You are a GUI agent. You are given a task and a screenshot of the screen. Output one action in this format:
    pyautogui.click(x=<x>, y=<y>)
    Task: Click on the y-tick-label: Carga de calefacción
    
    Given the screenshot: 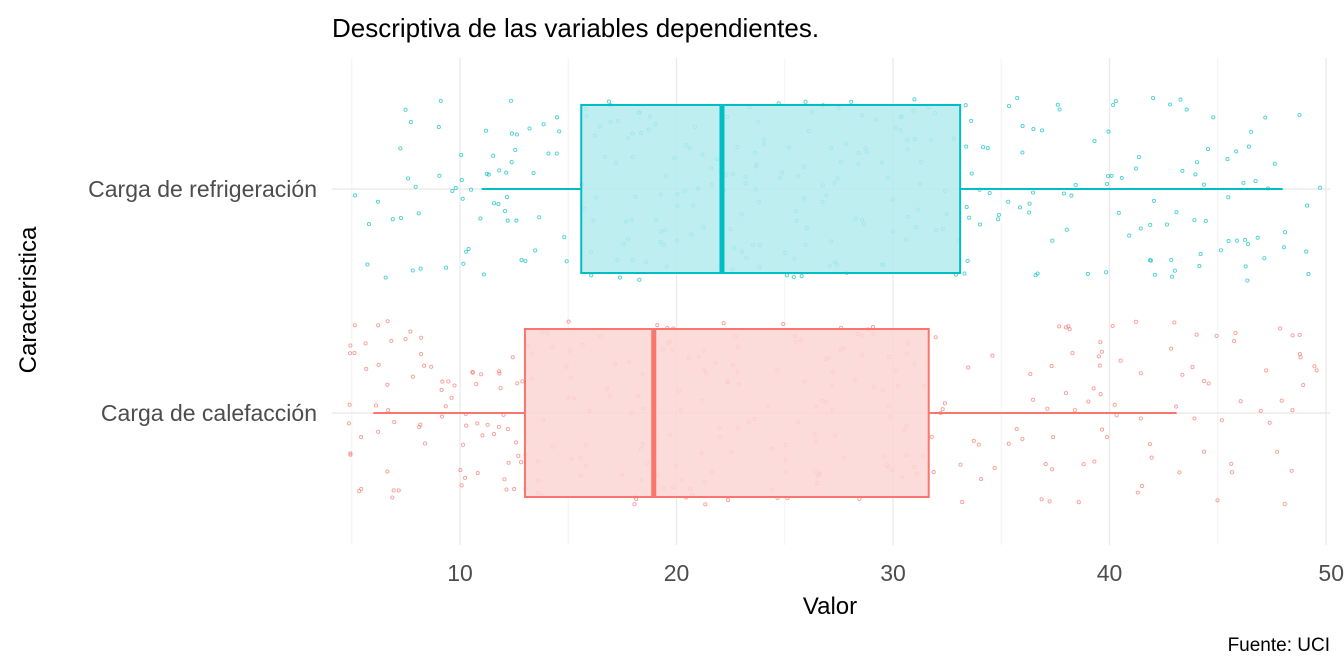 What is the action you would take?
    pyautogui.click(x=209, y=413)
    